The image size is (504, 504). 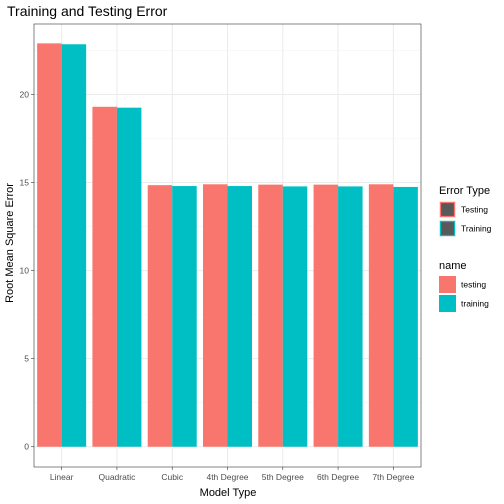 What do you see at coordinates (25, 271) in the screenshot?
I see `y-tick-label: 10` at bounding box center [25, 271].